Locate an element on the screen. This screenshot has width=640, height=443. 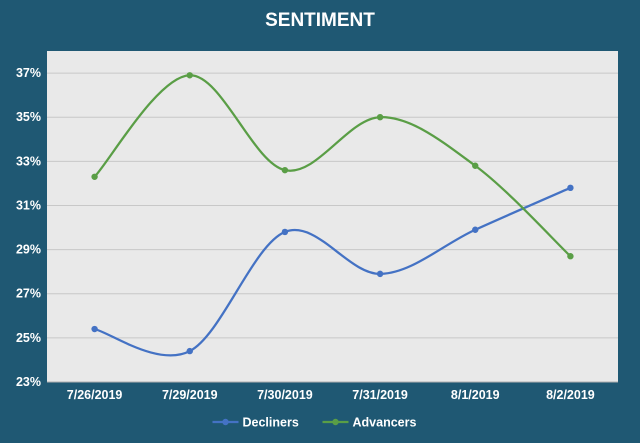
legend-entry-decliners: Decliners is located at coordinates (255, 423).